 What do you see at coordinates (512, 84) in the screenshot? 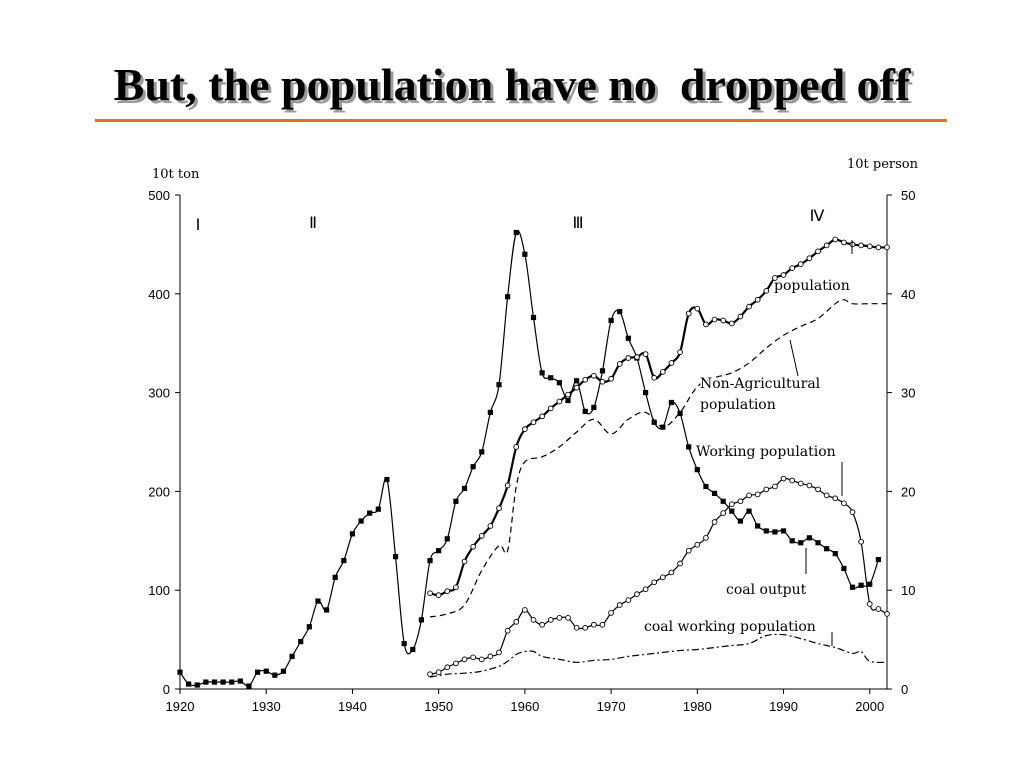
I see `slide-title: But, the population have no dropped off` at bounding box center [512, 84].